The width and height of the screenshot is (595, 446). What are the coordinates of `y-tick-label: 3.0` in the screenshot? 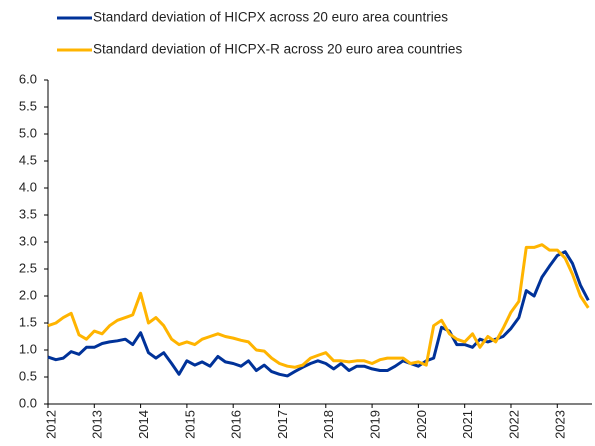 It's located at (28, 240).